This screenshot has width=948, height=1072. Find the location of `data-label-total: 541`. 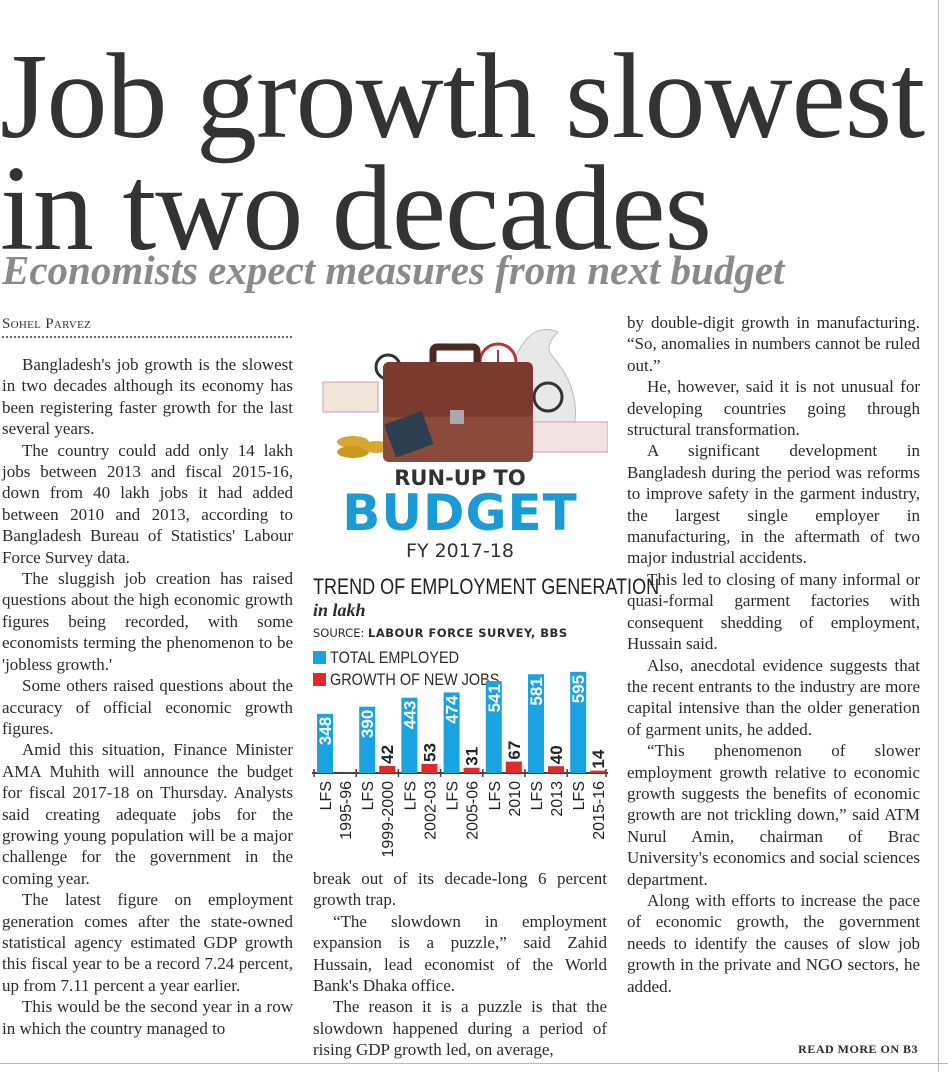

data-label-total: 541 is located at coordinates (494, 698).